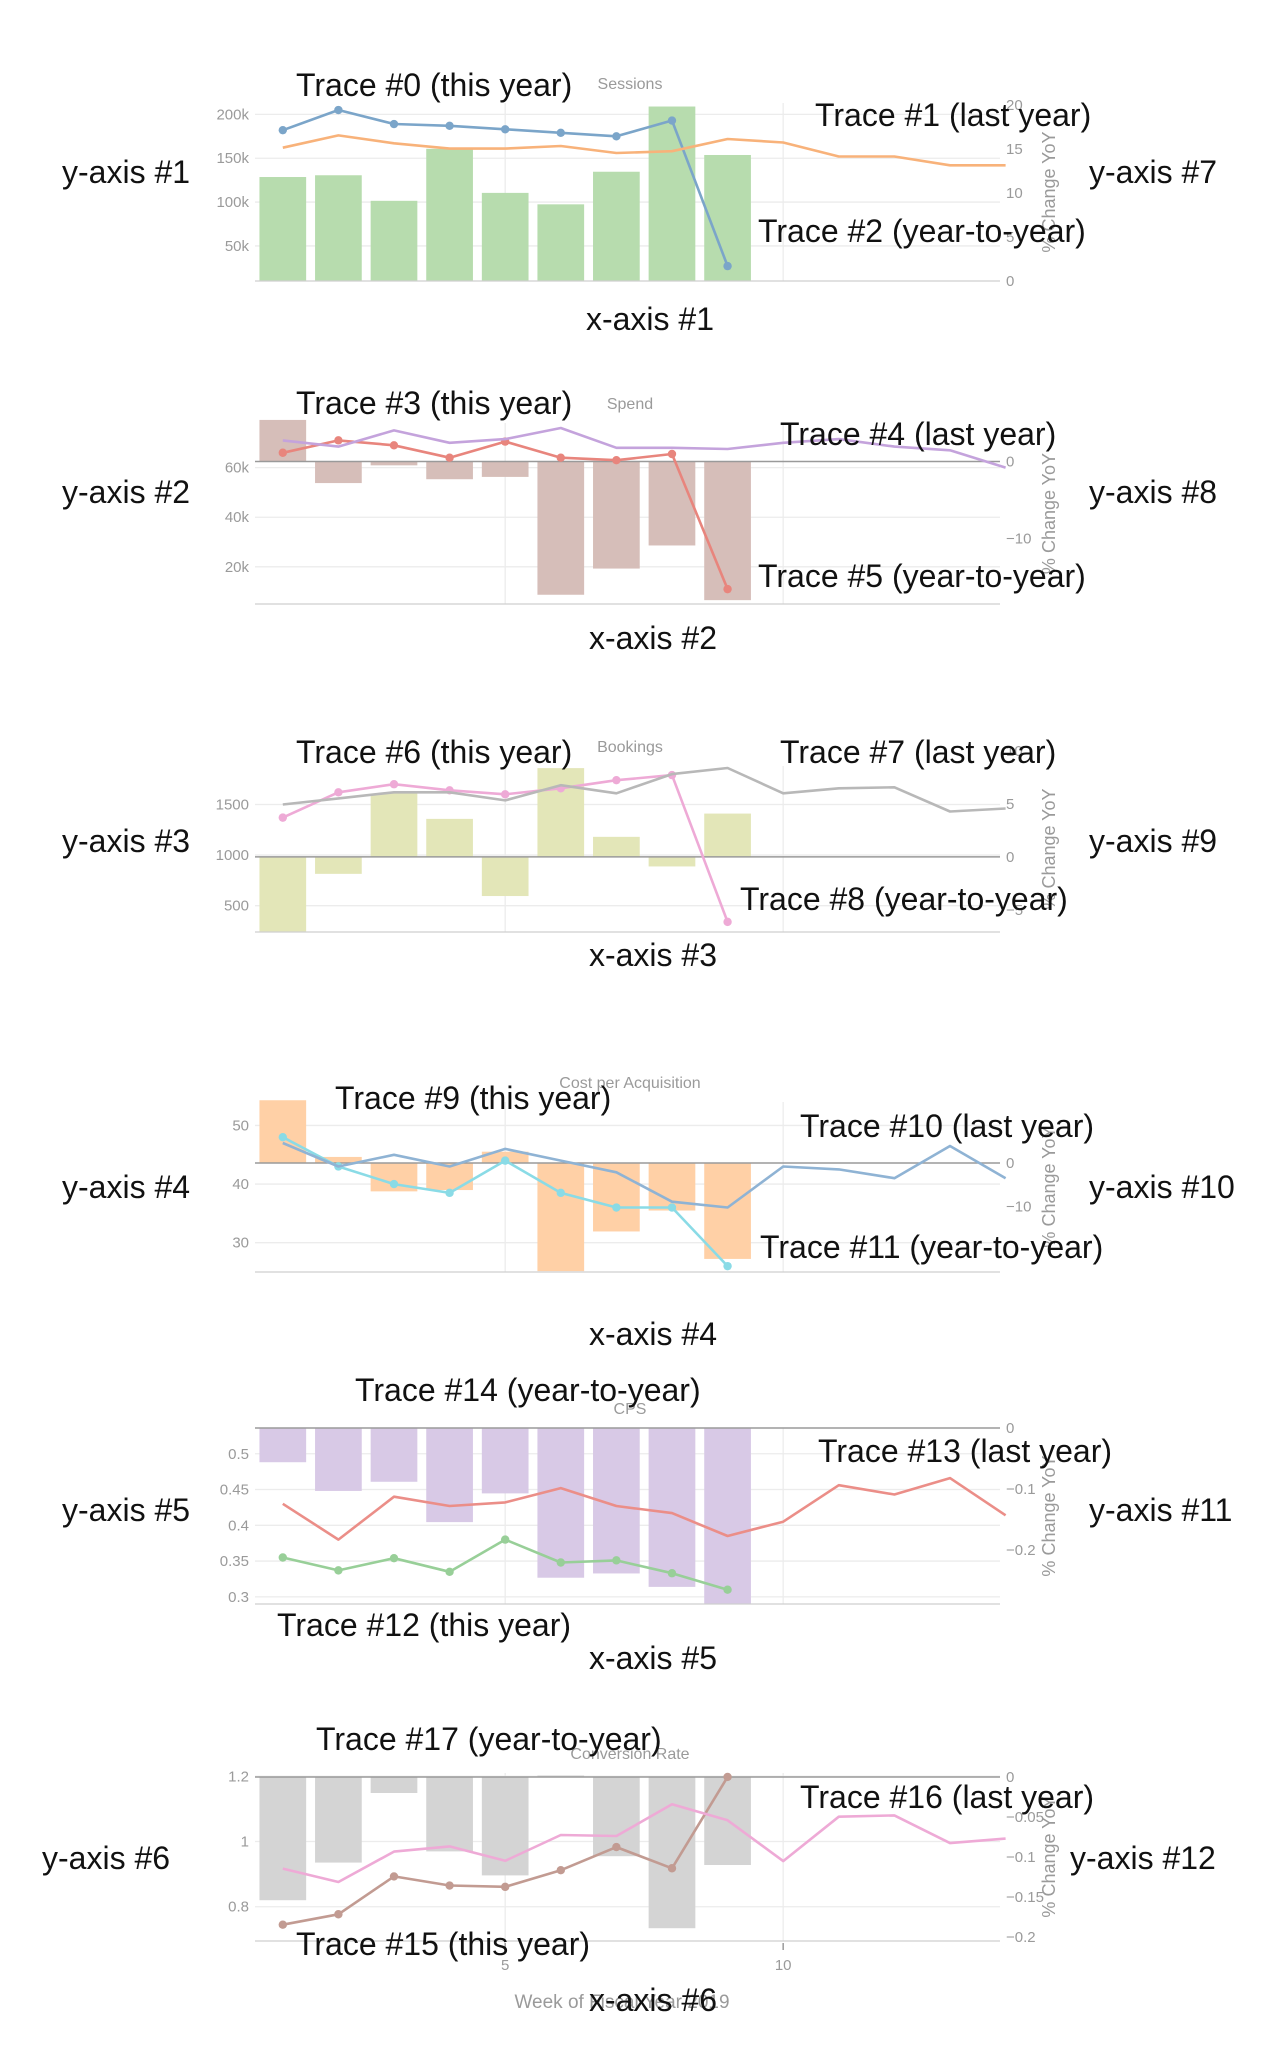 Image resolution: width=1280 pixels, height=2051 pixels. Describe the element at coordinates (644, 447) in the screenshot. I see `spend-last-year-line` at that location.